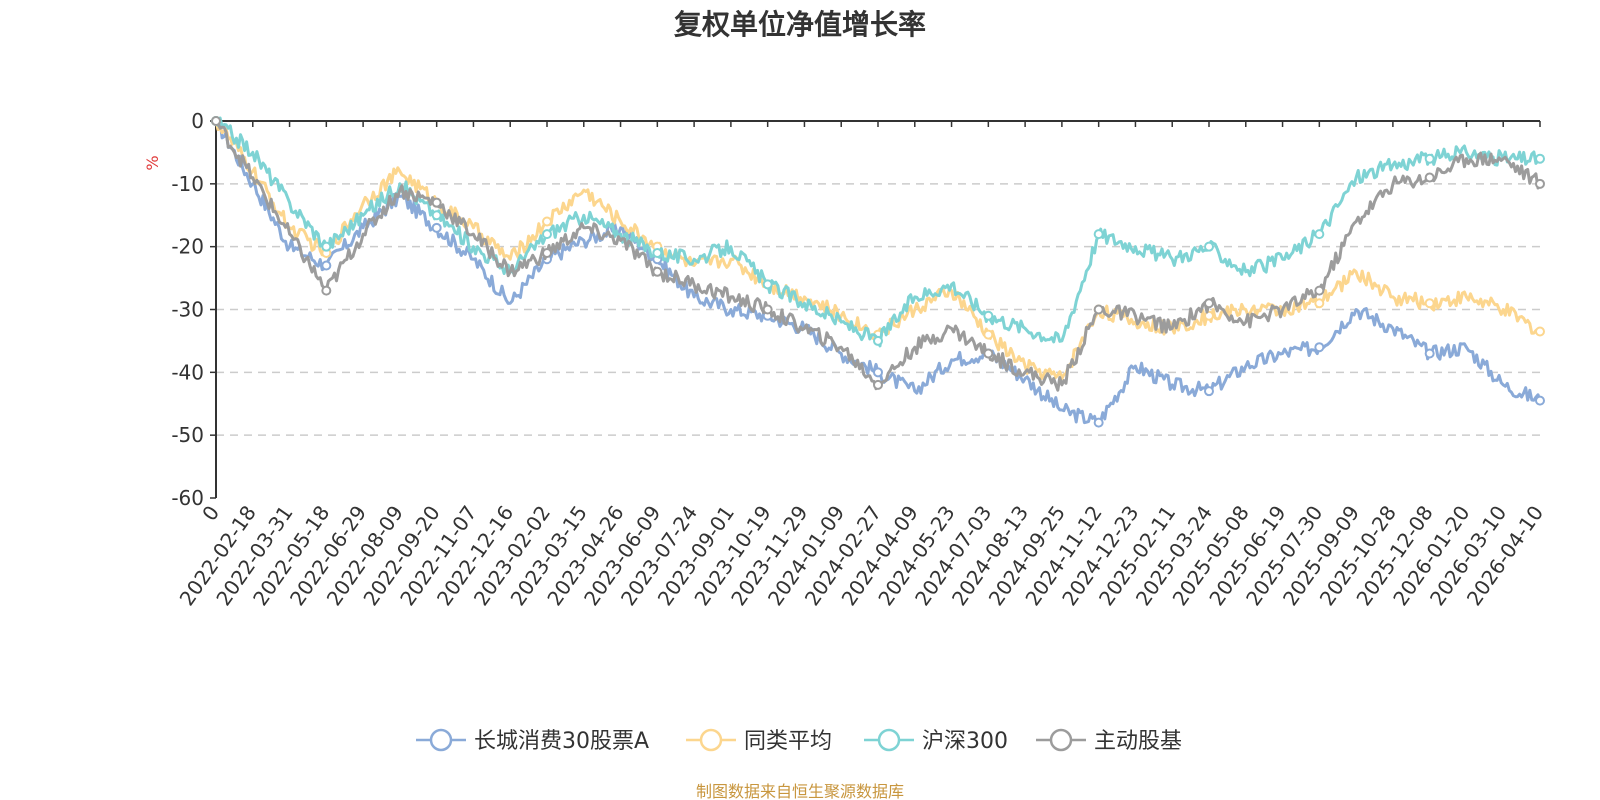 This screenshot has width=1600, height=800. What do you see at coordinates (187, 372) in the screenshot?
I see `y-tick-label: -40` at bounding box center [187, 372].